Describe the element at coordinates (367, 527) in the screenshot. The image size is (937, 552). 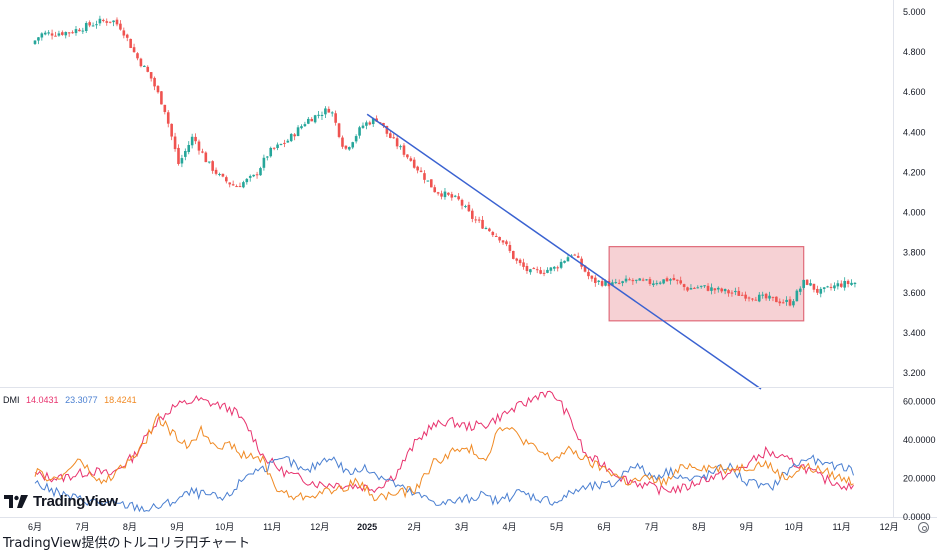
I see `time-tick-label: 2025` at that location.